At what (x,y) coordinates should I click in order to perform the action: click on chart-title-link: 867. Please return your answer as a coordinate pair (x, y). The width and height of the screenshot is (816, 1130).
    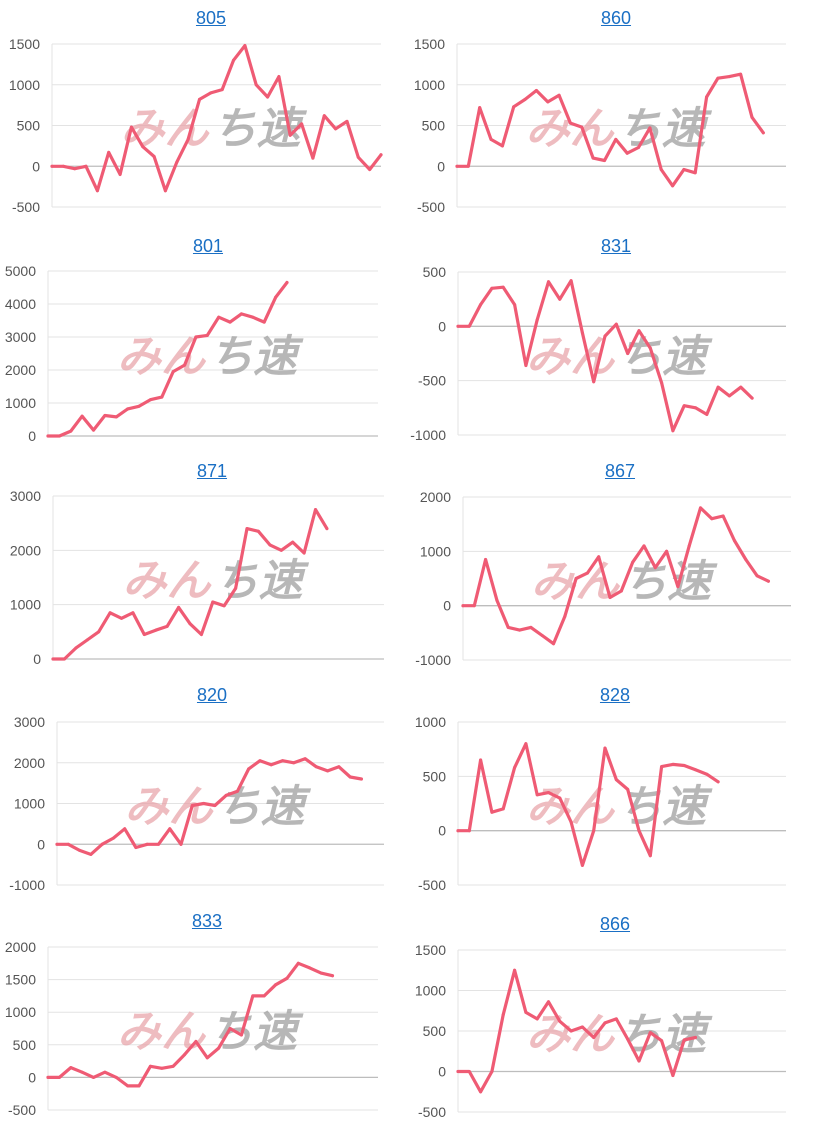
    Looking at the image, I should click on (620, 471).